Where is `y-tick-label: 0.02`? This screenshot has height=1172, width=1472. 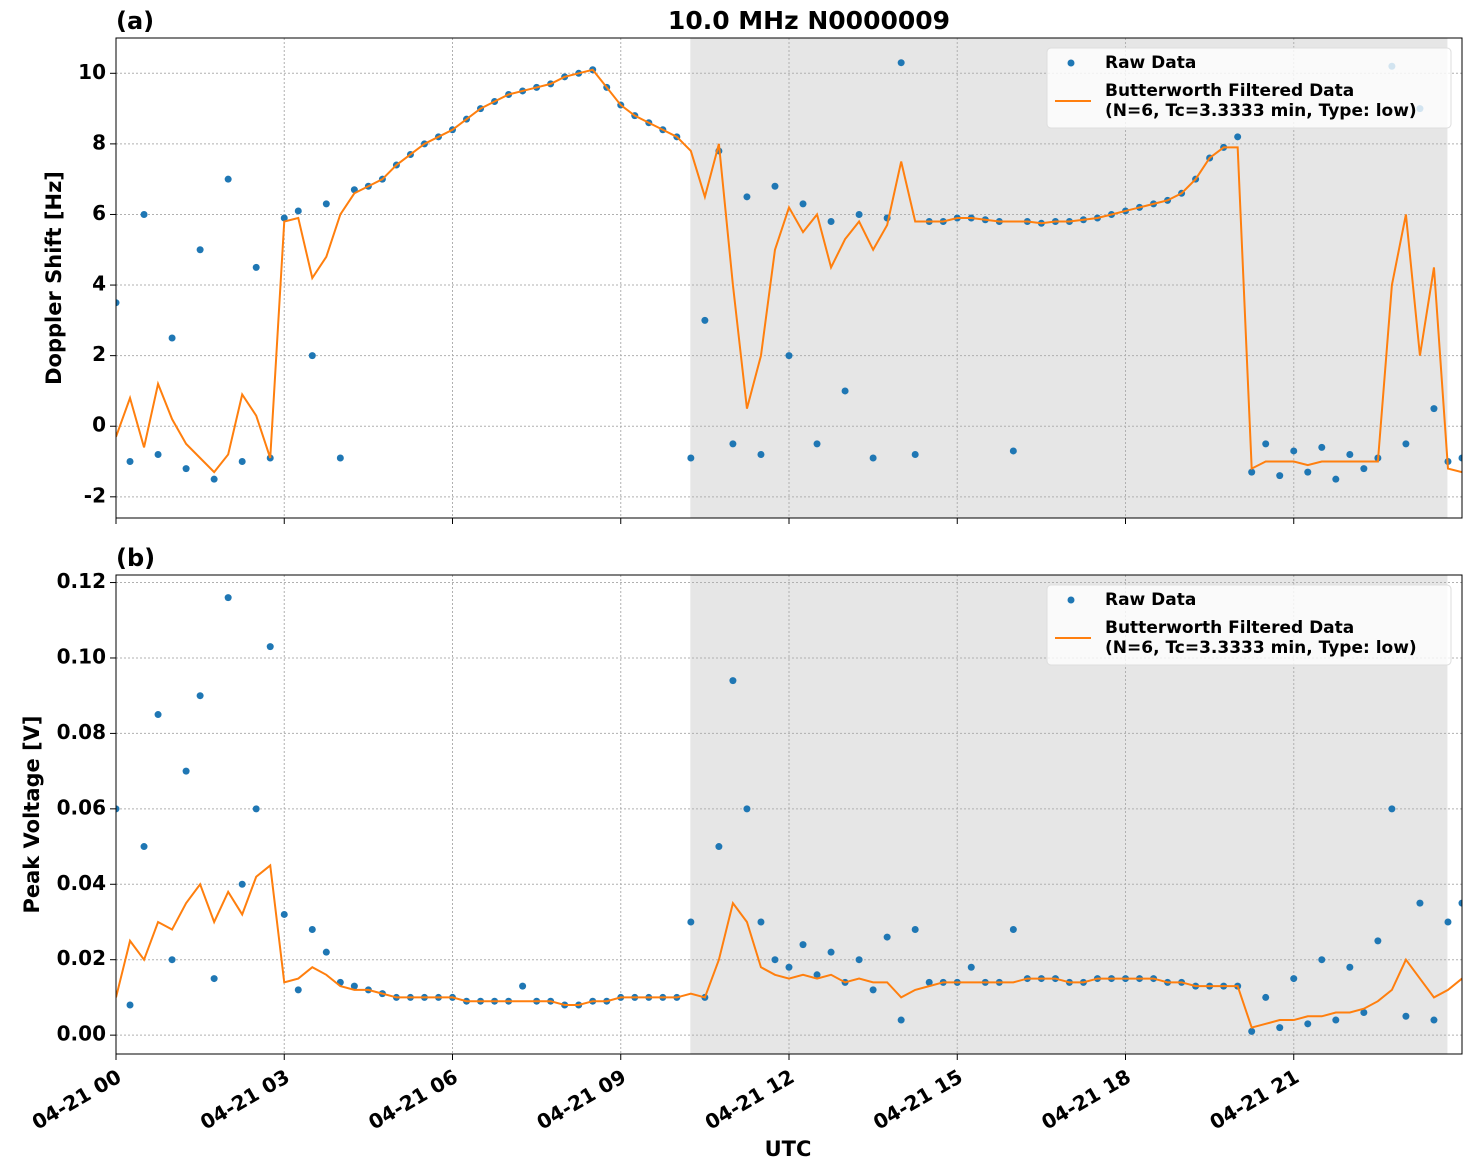
y-tick-label: 0.02 is located at coordinates (81, 958).